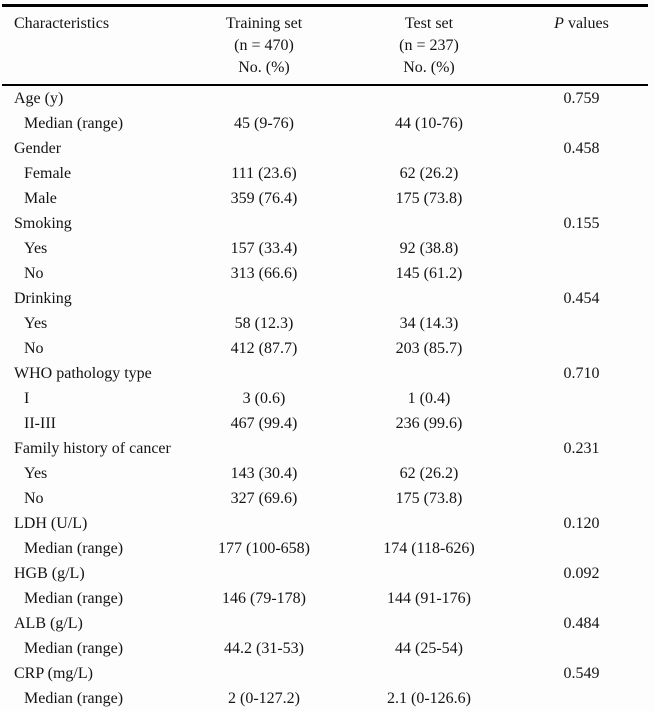 Image resolution: width=655 pixels, height=711 pixels. I want to click on table-row: No 327 (69.6) 175 (73.8), so click(325, 498).